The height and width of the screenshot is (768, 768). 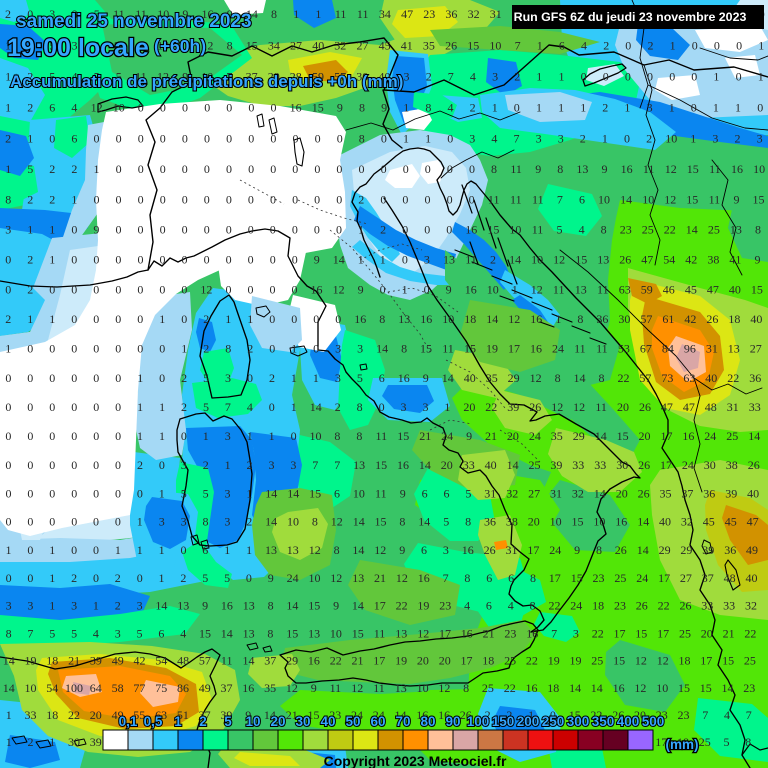 I want to click on svg-text: 200, so click(x=528, y=721).